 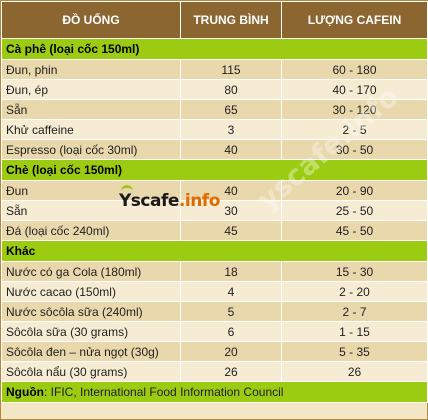 I want to click on header-caffeine: LƯỢNG CAFEIN, so click(x=354, y=20).